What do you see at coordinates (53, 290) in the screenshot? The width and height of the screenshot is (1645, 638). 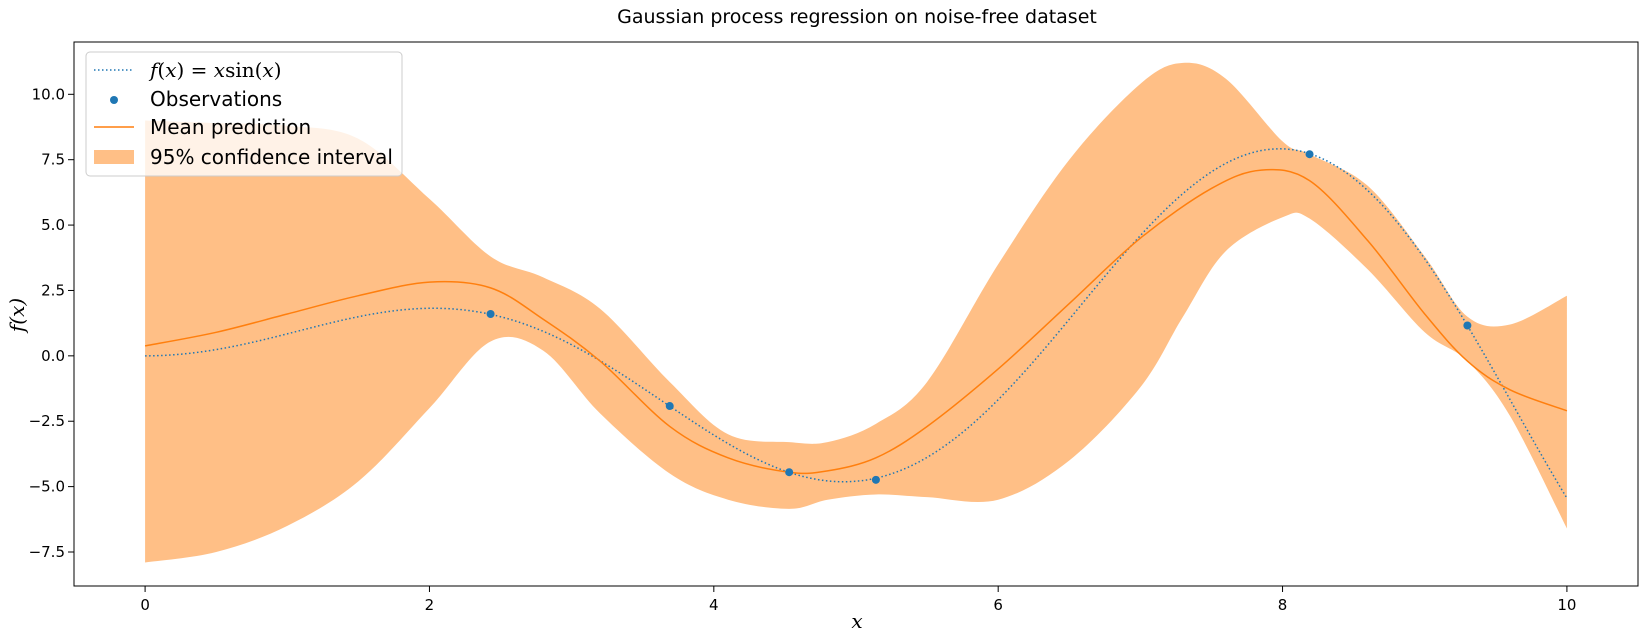 I see `y-tick-label: 2.5` at bounding box center [53, 290].